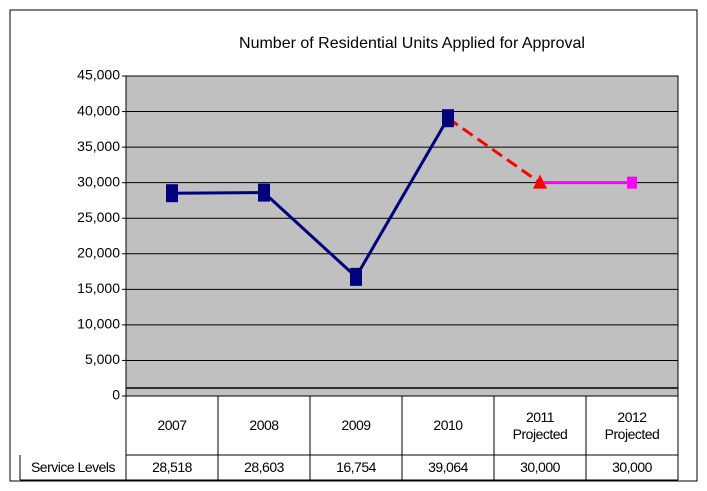  What do you see at coordinates (540, 425) in the screenshot?
I see `x-tick-label: 2011 Projected` at bounding box center [540, 425].